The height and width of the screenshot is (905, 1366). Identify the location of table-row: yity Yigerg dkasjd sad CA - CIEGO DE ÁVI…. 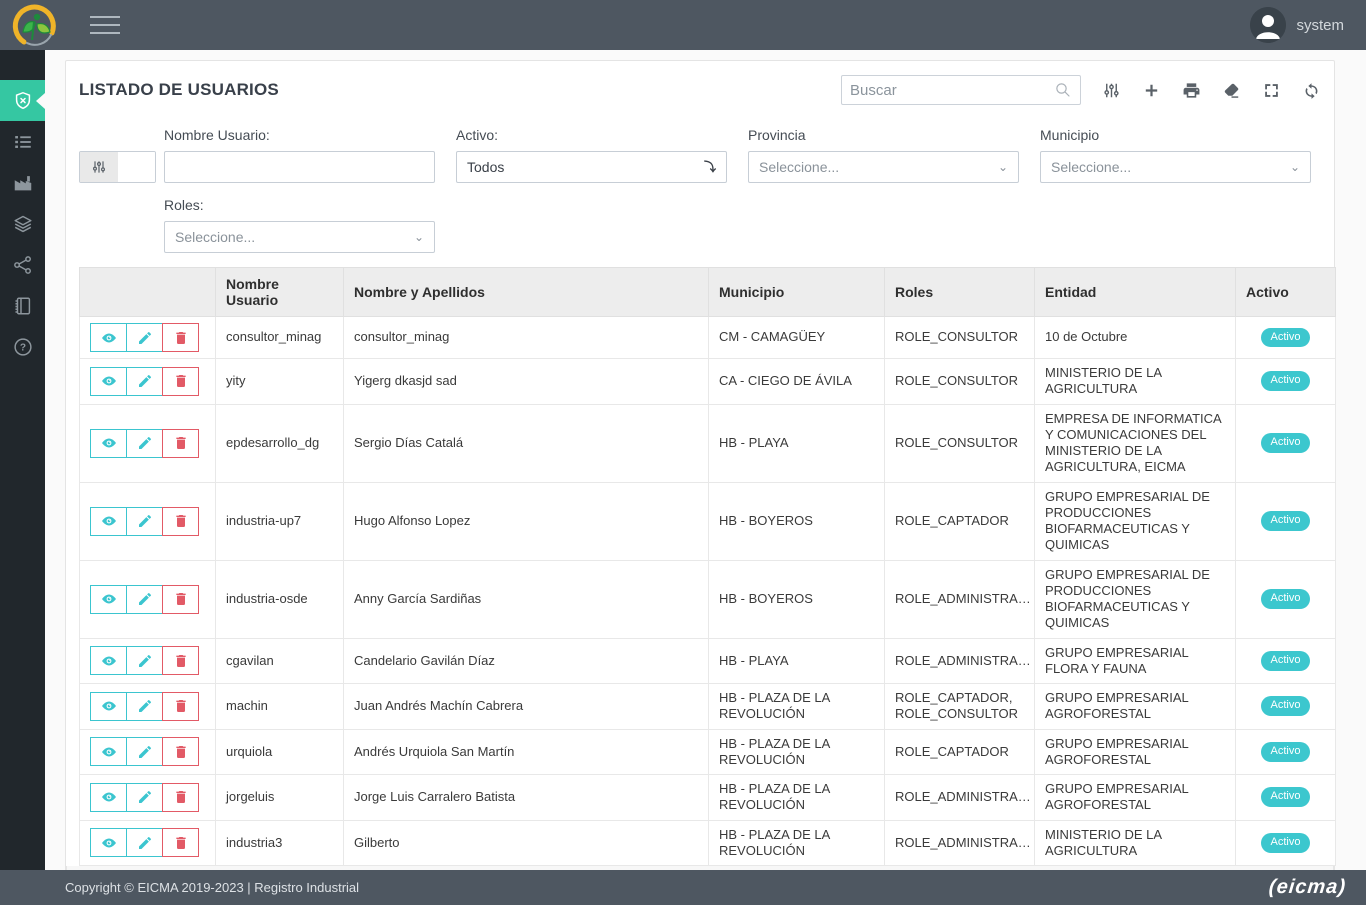
(707, 381).